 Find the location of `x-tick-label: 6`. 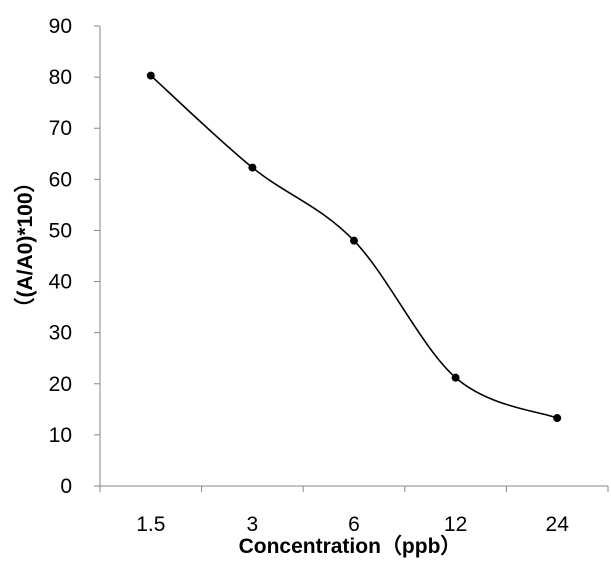

x-tick-label: 6 is located at coordinates (354, 524).